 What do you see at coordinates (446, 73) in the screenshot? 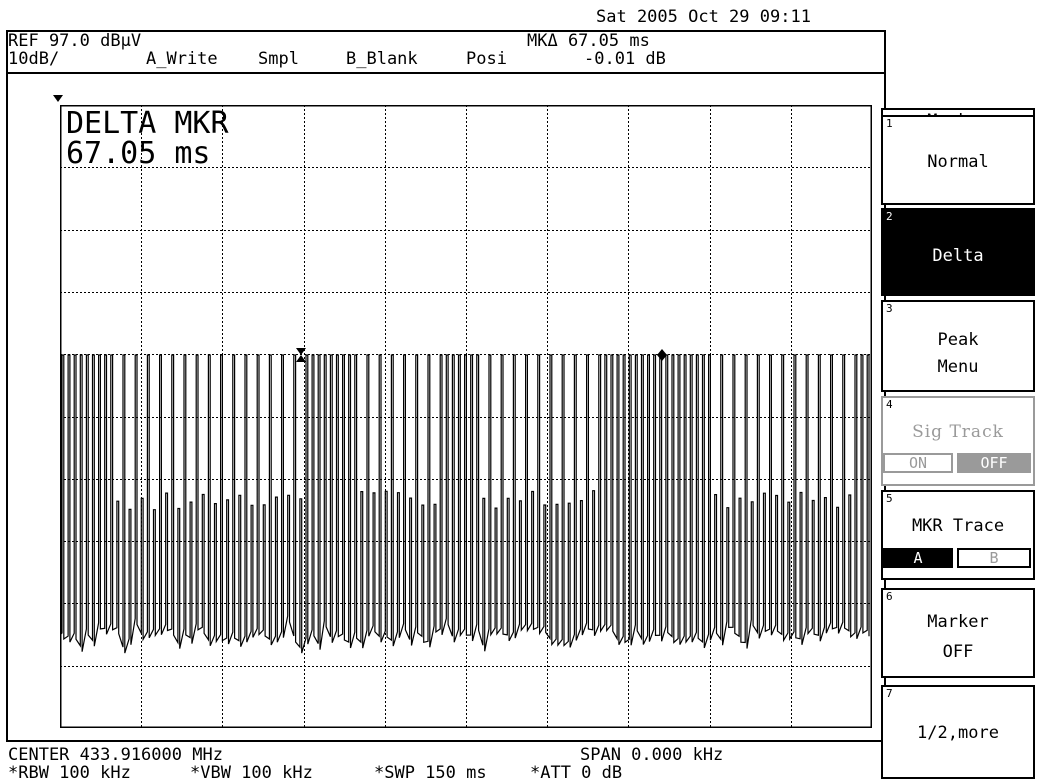
I see `header-divider` at bounding box center [446, 73].